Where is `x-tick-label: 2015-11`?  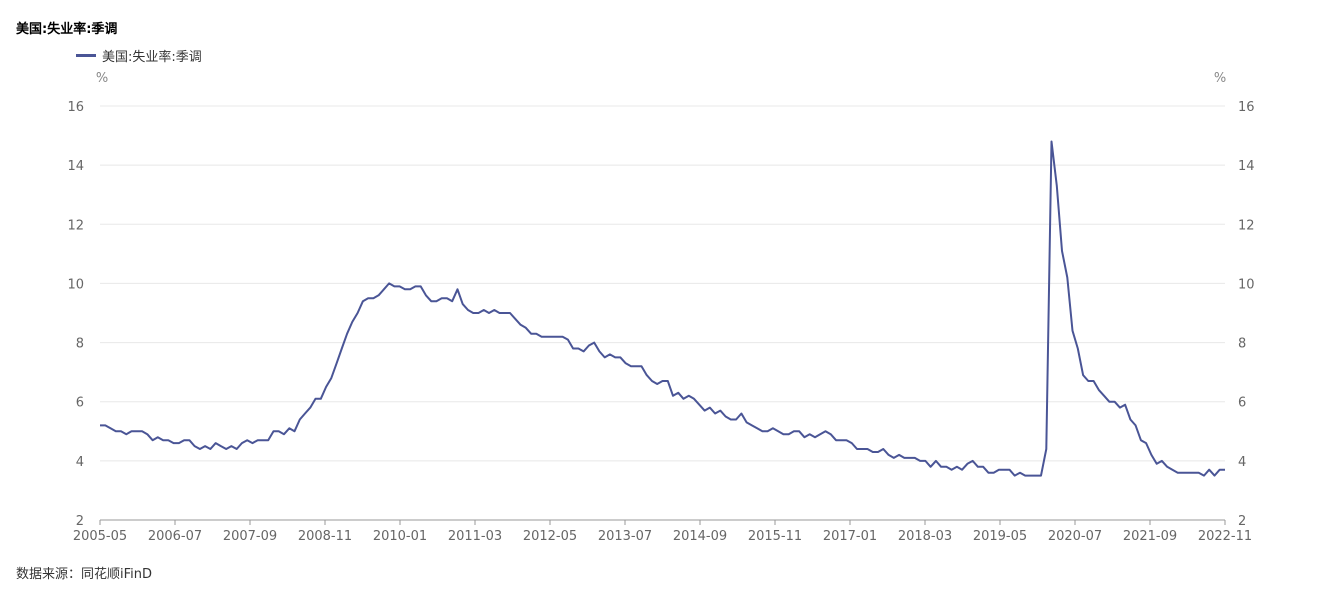
x-tick-label: 2015-11 is located at coordinates (775, 536).